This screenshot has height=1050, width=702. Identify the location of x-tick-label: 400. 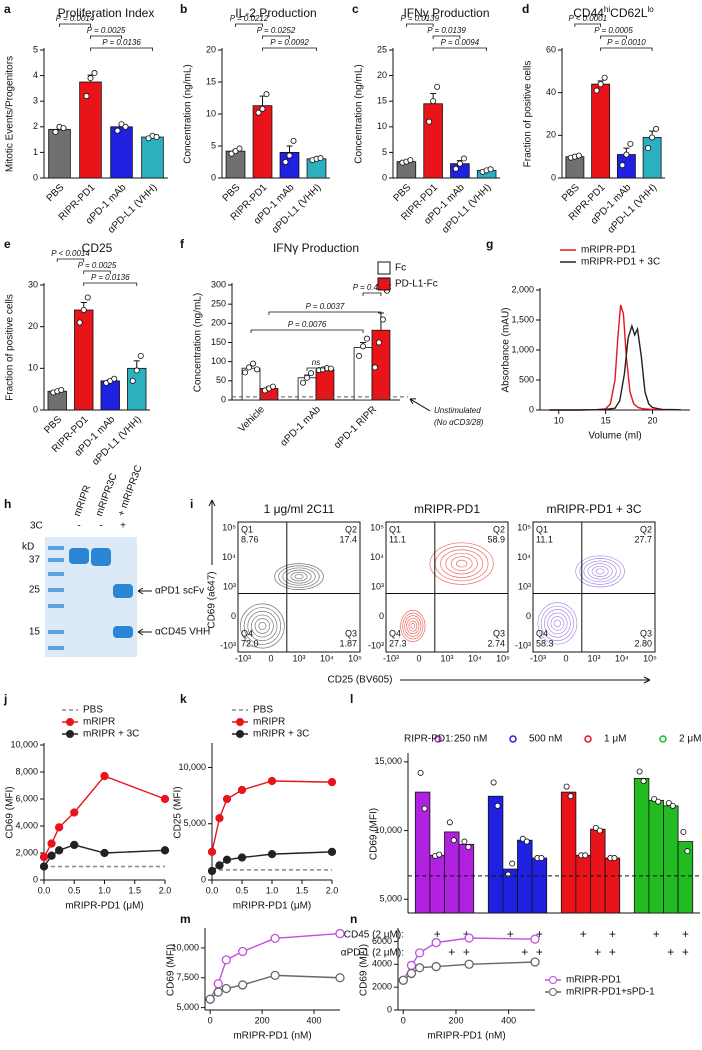
(314, 1020).